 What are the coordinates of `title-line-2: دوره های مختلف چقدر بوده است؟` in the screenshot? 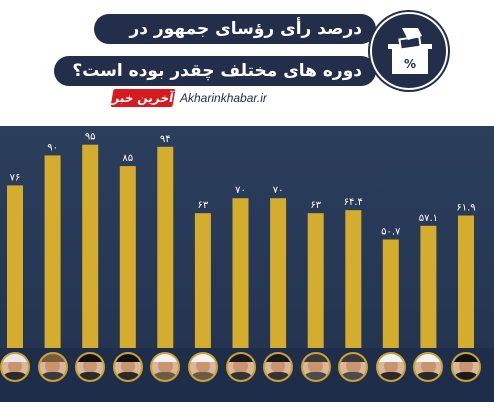 It's located at (215, 71).